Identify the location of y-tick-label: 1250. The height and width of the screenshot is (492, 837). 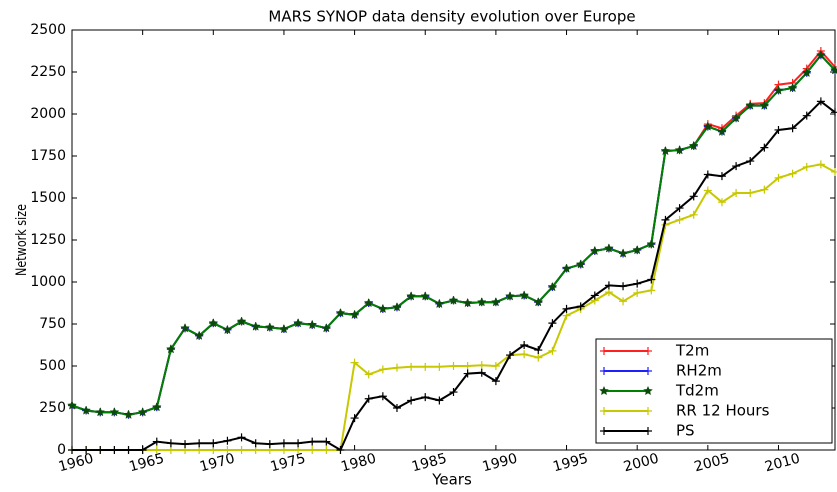
(48, 240).